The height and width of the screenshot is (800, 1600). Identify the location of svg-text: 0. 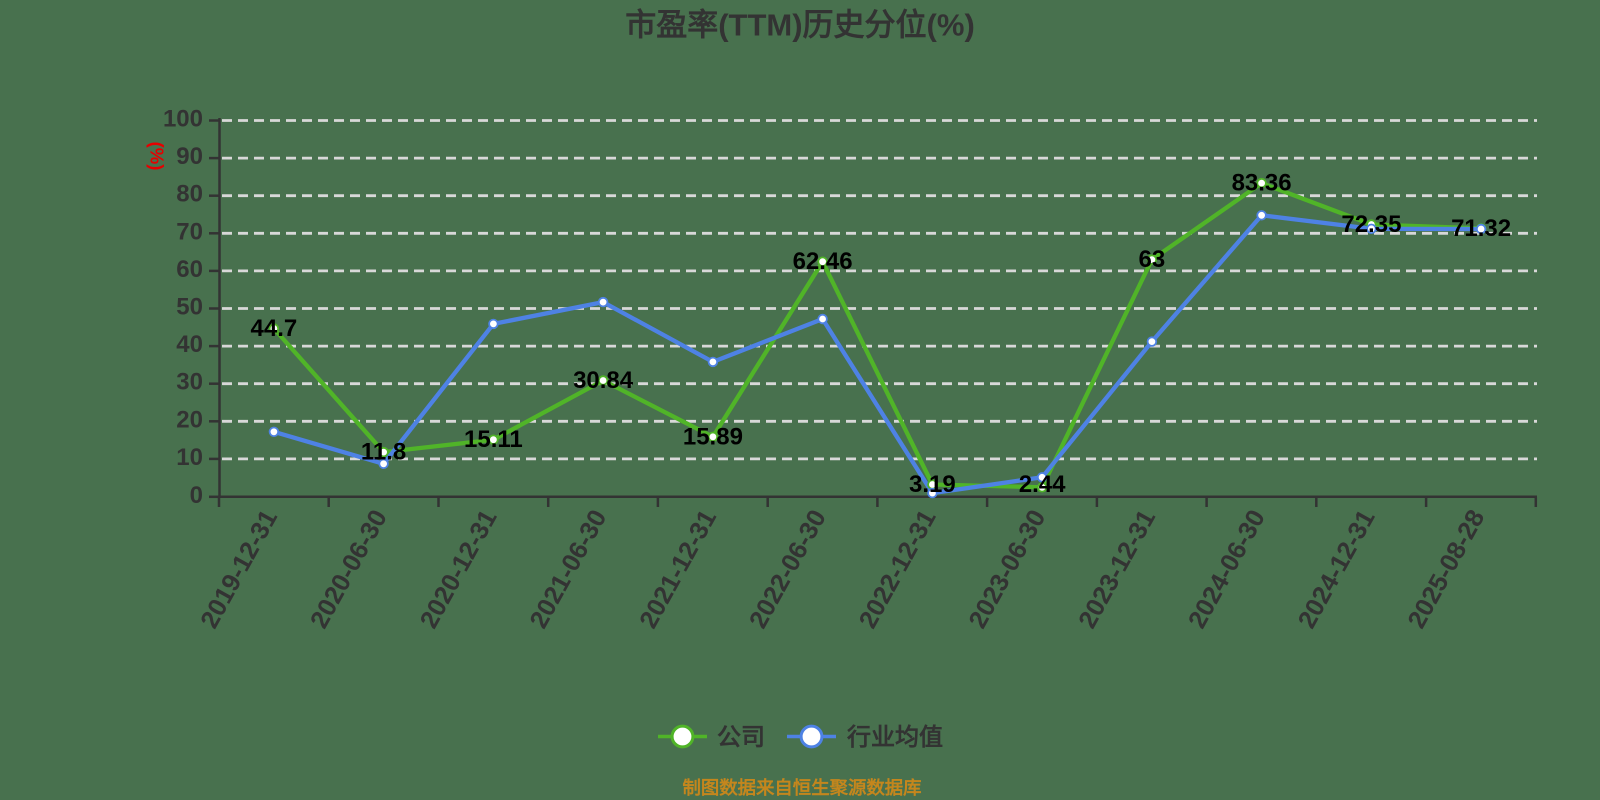
(196, 495).